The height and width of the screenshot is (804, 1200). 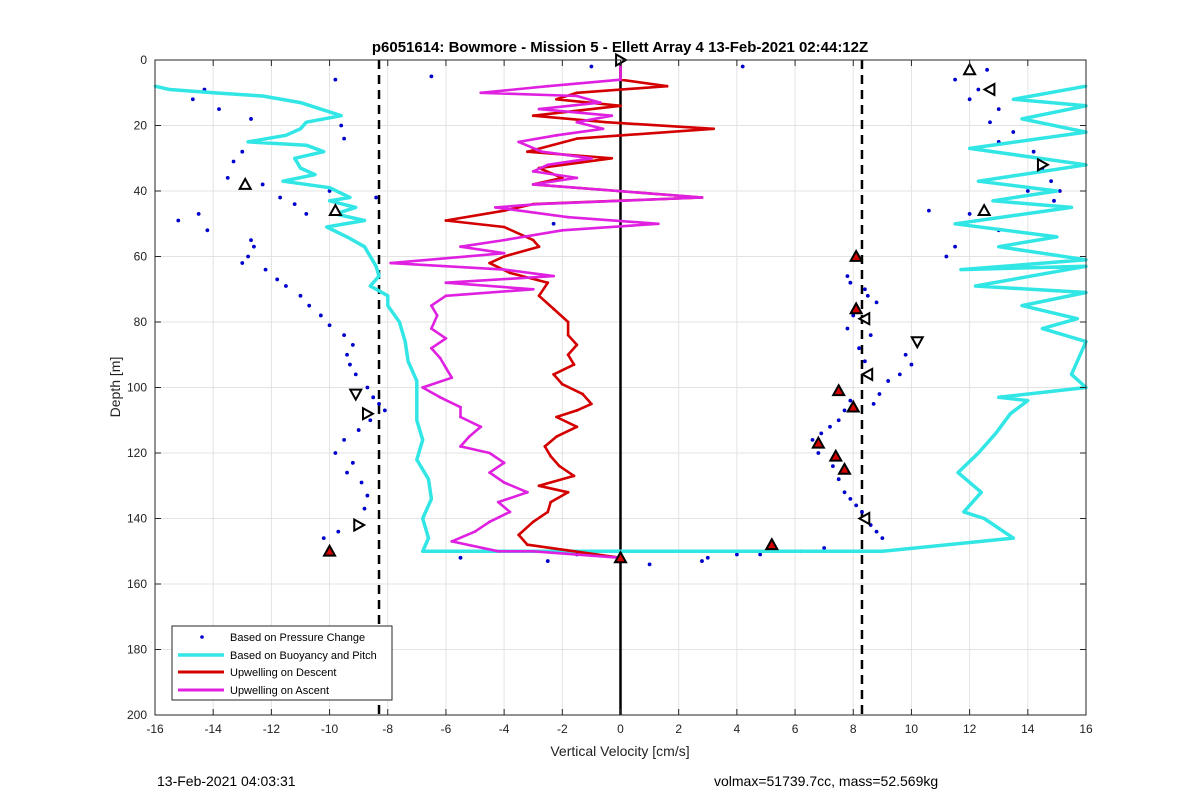 What do you see at coordinates (737, 729) in the screenshot?
I see `x-tick-label: 4` at bounding box center [737, 729].